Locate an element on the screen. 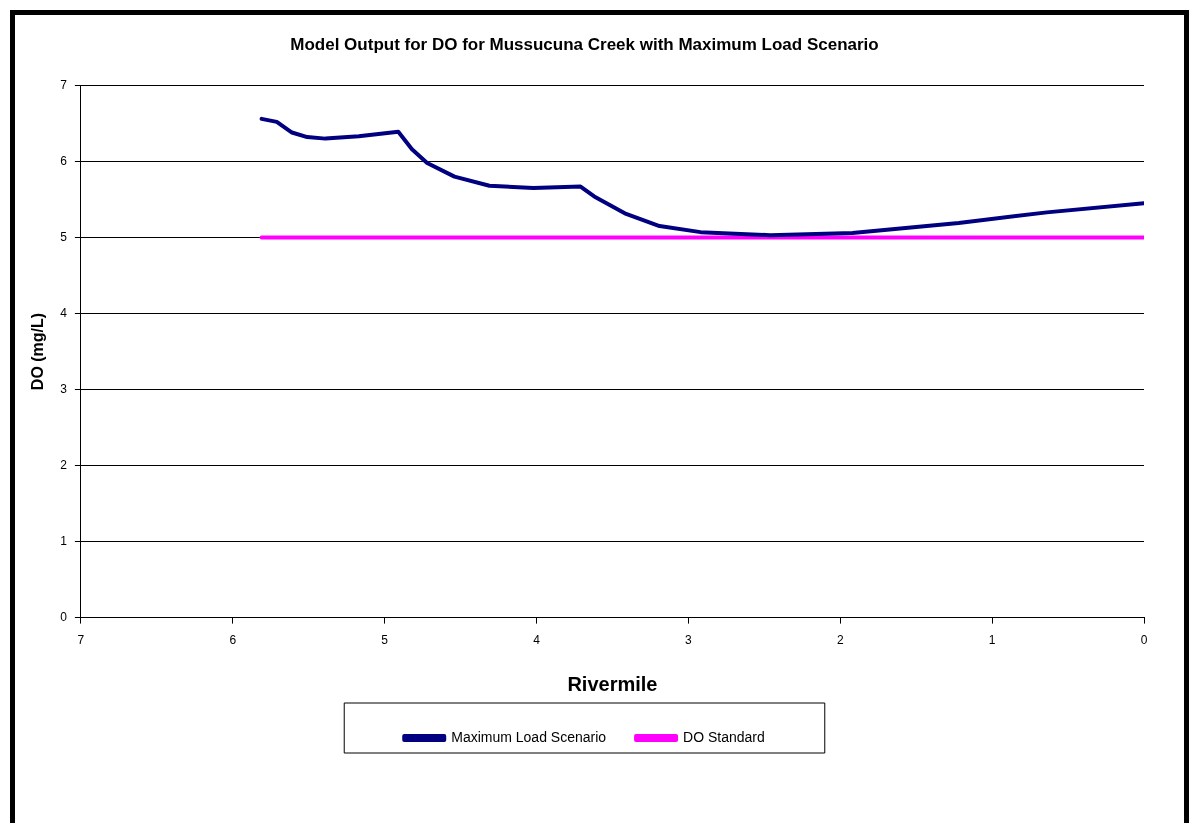  x-axis-title: Rivermile is located at coordinates (612, 683).